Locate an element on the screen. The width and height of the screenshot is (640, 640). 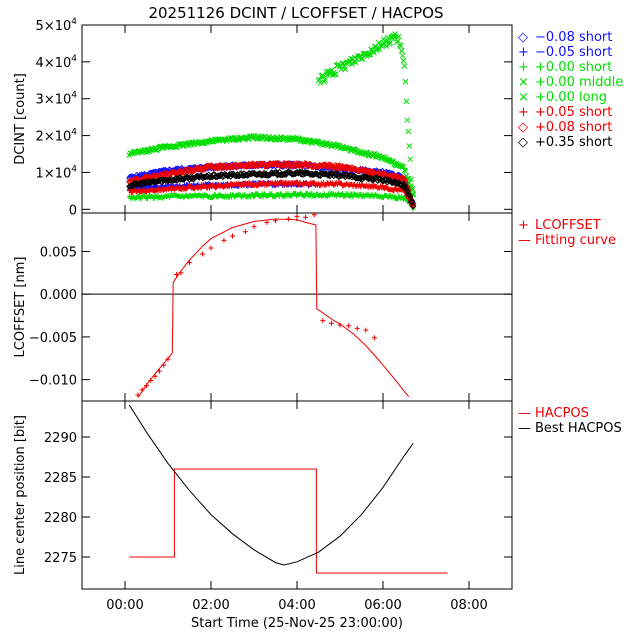
hacpos-y-tick-label: 2280 is located at coordinates (60, 518).